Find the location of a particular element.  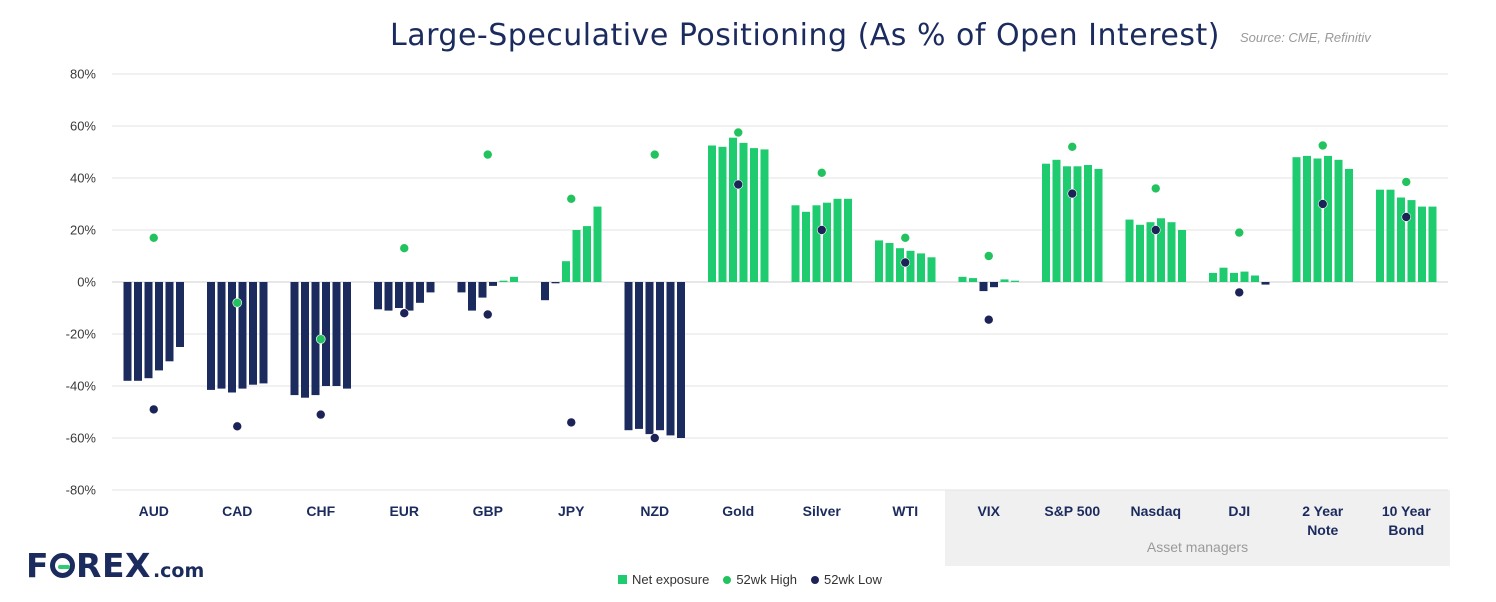

category-label-line: CHF is located at coordinates (320, 511).